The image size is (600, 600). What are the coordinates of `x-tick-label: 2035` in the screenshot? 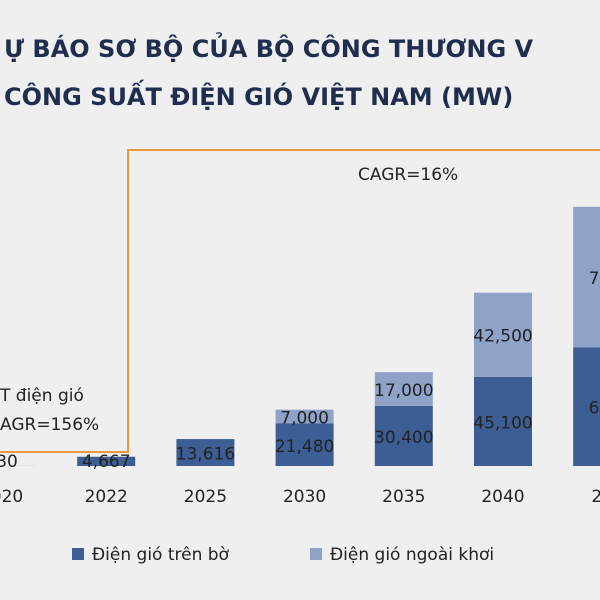 It's located at (403, 497).